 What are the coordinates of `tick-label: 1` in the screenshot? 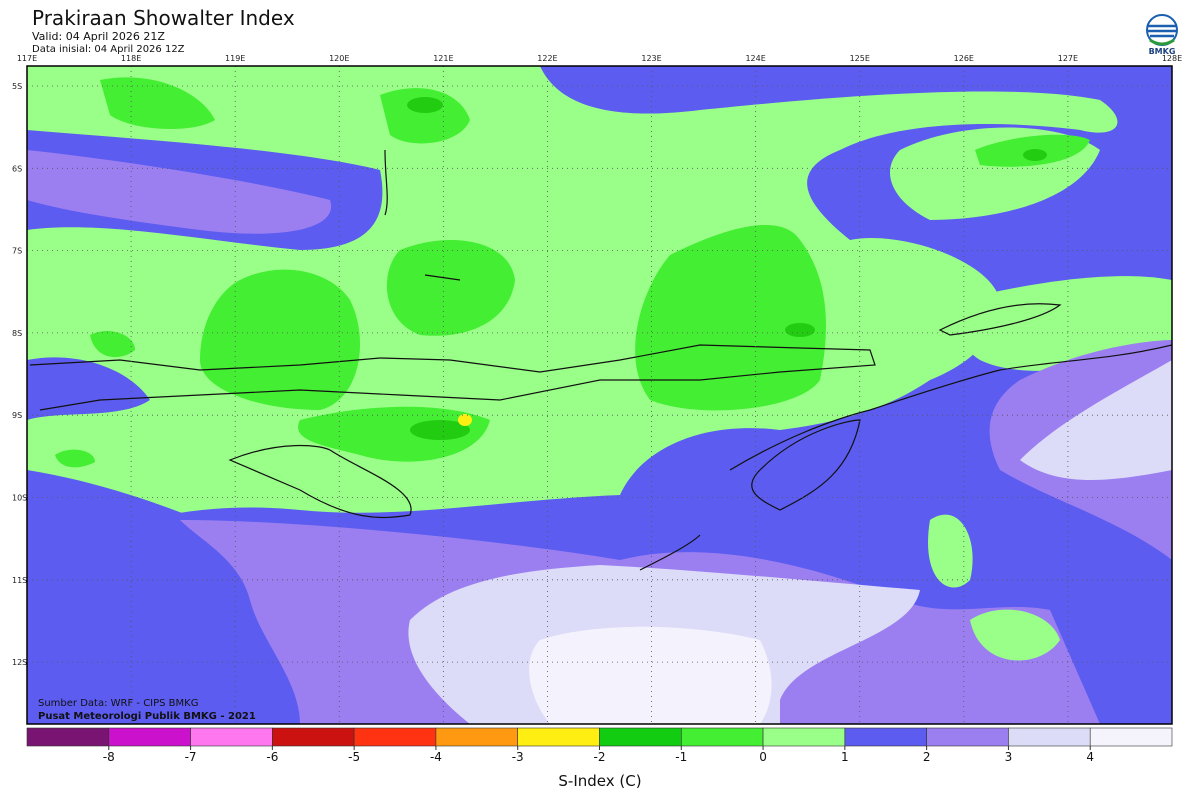 It's located at (845, 757).